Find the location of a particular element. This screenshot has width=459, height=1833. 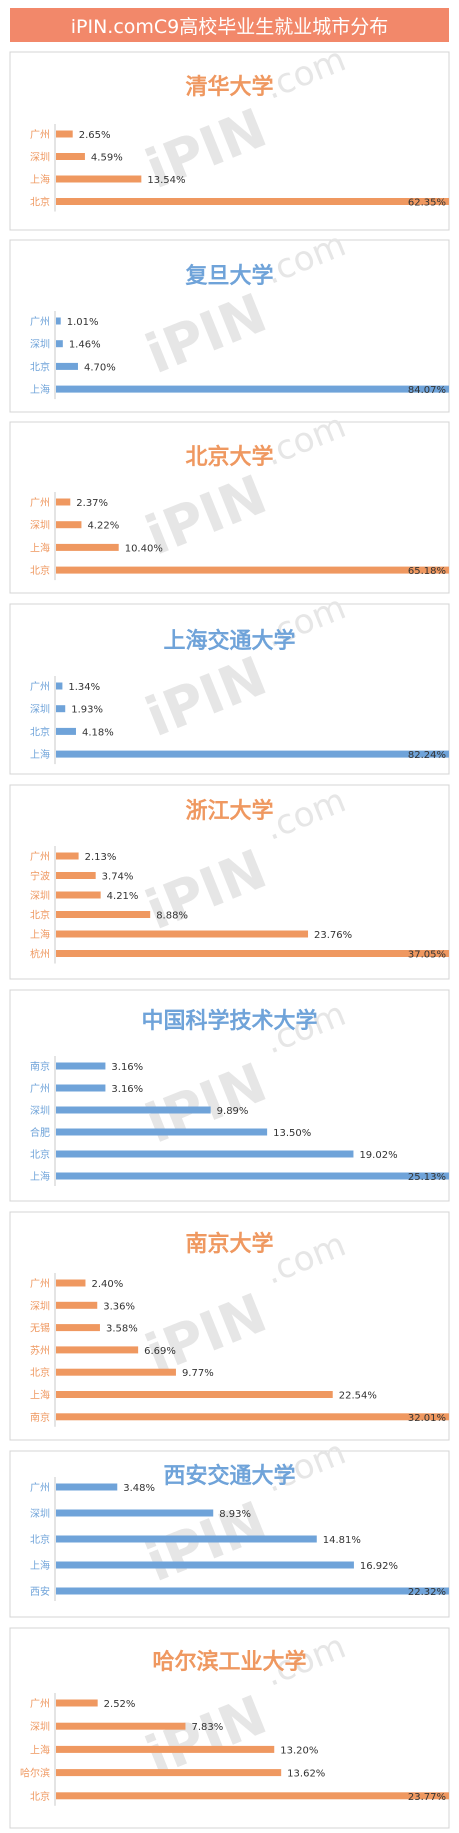

data-label: 9.89% is located at coordinates (233, 1111).